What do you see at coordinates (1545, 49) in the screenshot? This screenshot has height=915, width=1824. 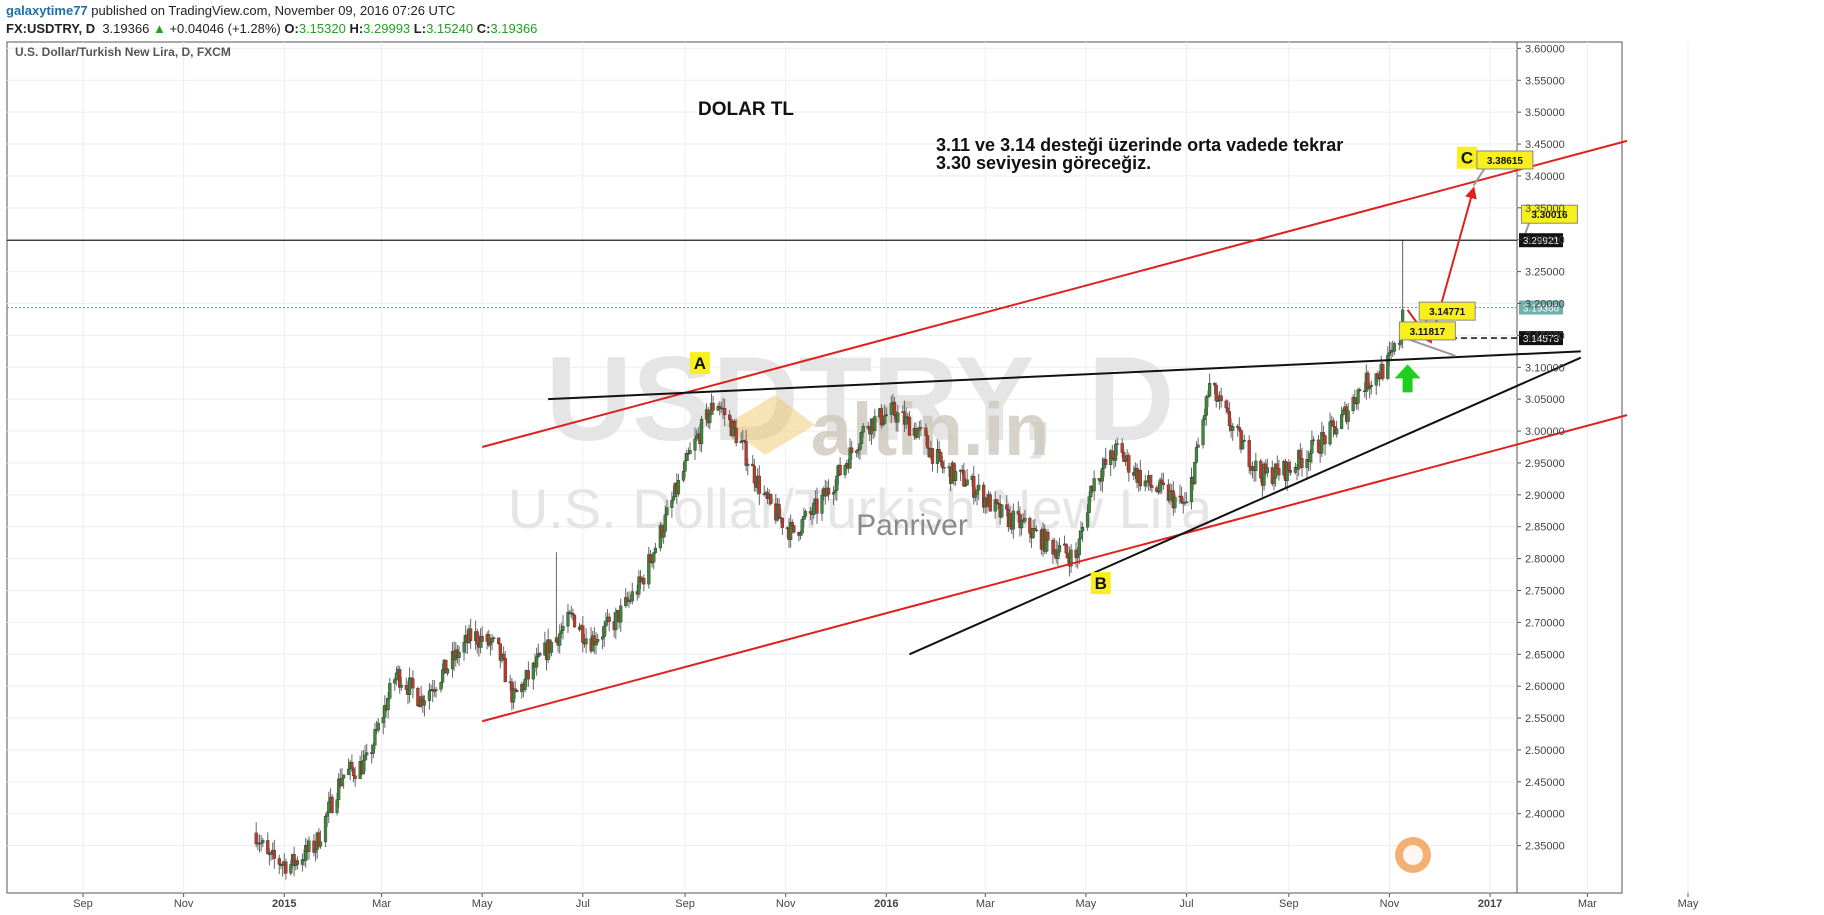 I see `y-tick-label: 3.60000` at bounding box center [1545, 49].